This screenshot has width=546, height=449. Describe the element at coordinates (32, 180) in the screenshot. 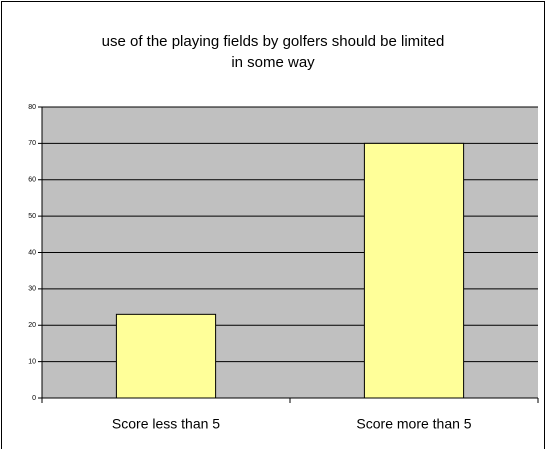

I see `y-tick-label: 60` at that location.